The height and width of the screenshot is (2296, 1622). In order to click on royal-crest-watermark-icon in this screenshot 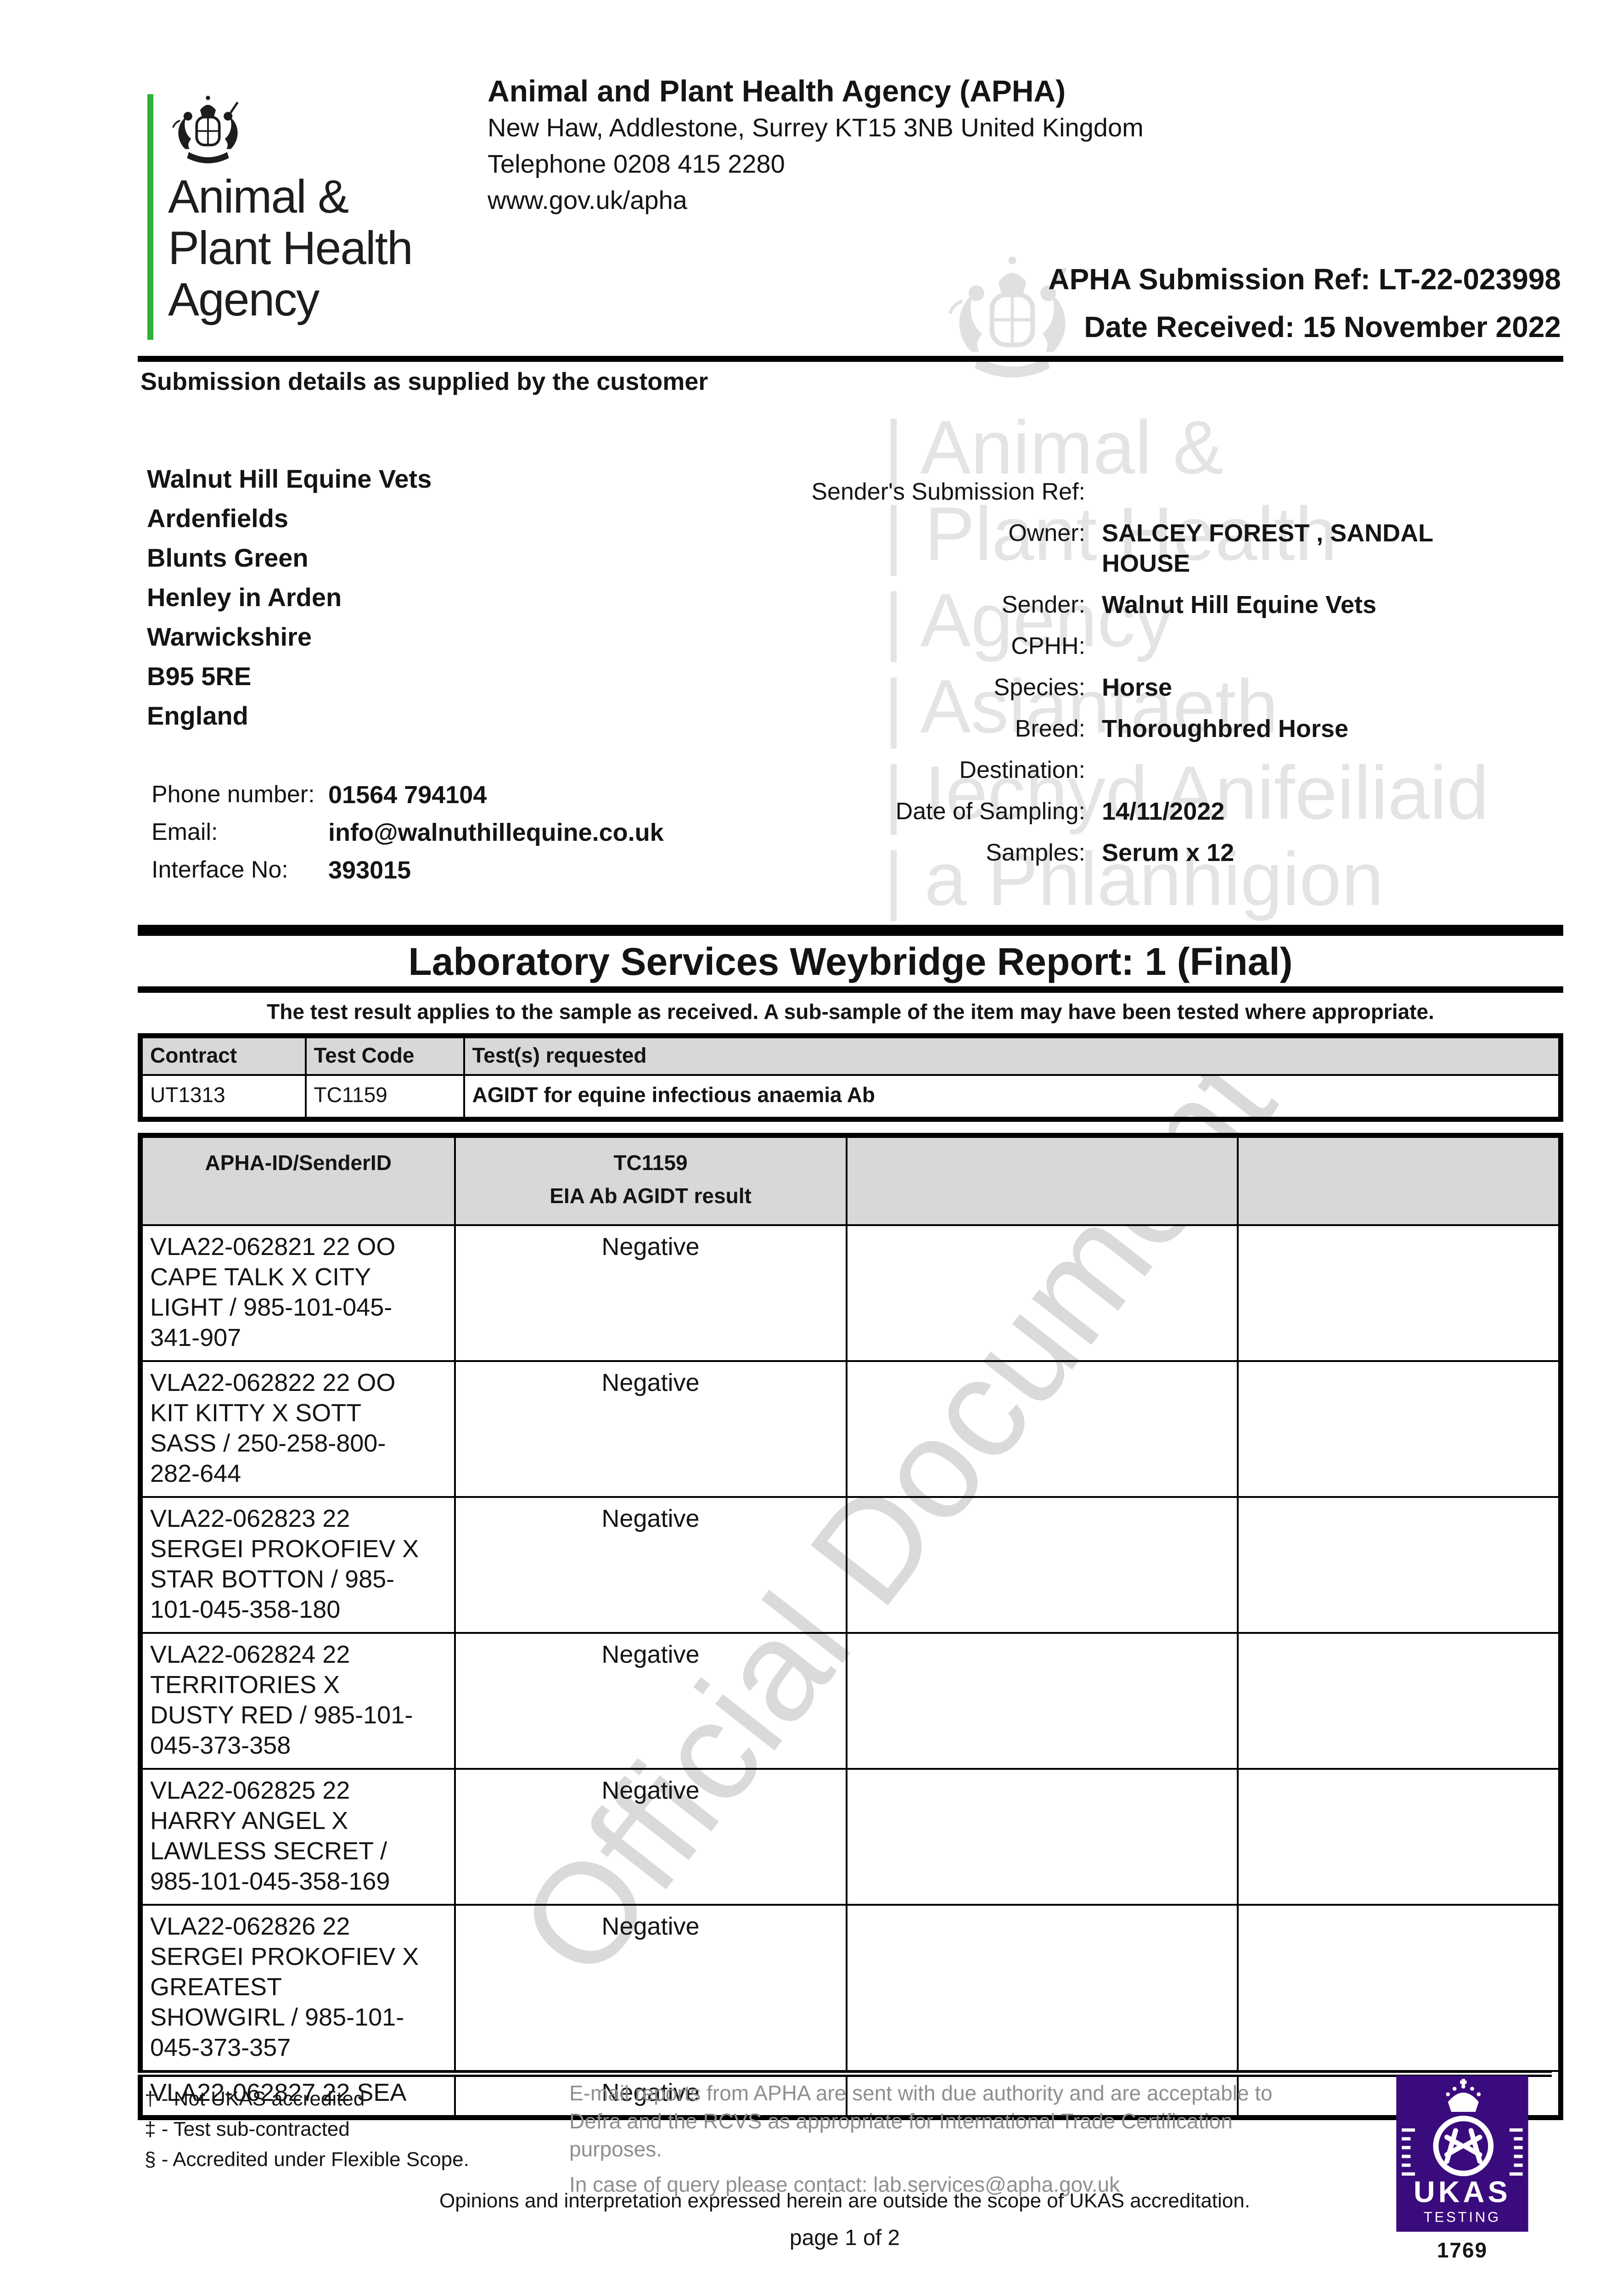, I will do `click(1007, 317)`.